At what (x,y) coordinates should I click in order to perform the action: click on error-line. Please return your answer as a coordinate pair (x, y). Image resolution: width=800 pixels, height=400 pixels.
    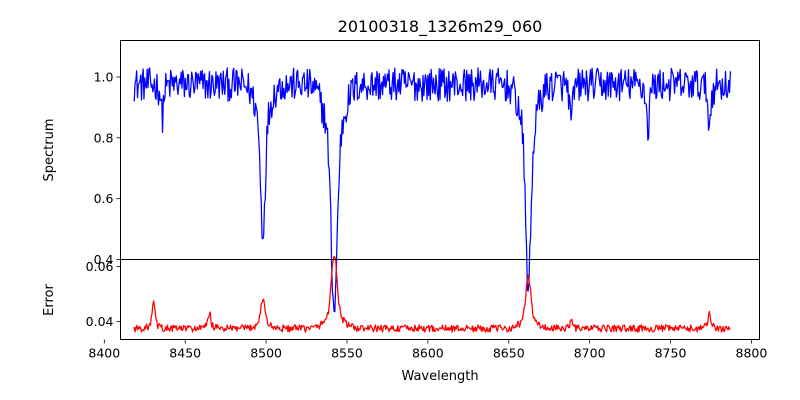
    Looking at the image, I should click on (431, 294).